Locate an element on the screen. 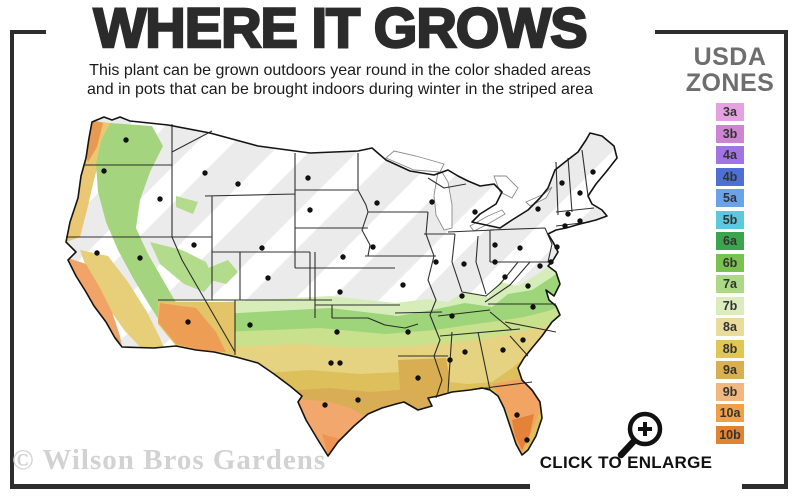  frame-border-top-right is located at coordinates (721, 32).